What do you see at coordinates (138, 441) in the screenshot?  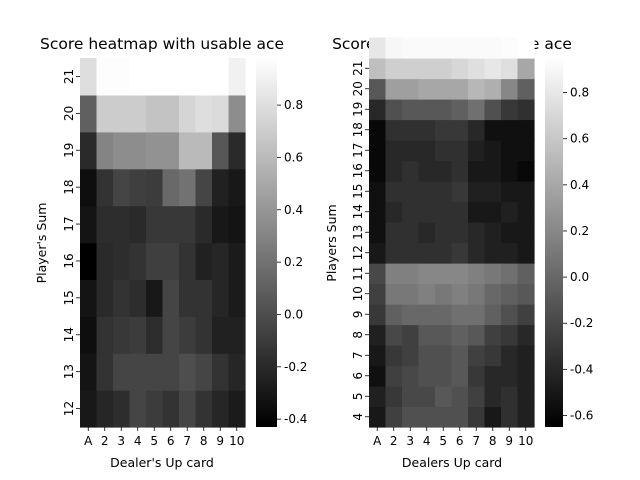 I see `x-tick-label: 4` at bounding box center [138, 441].